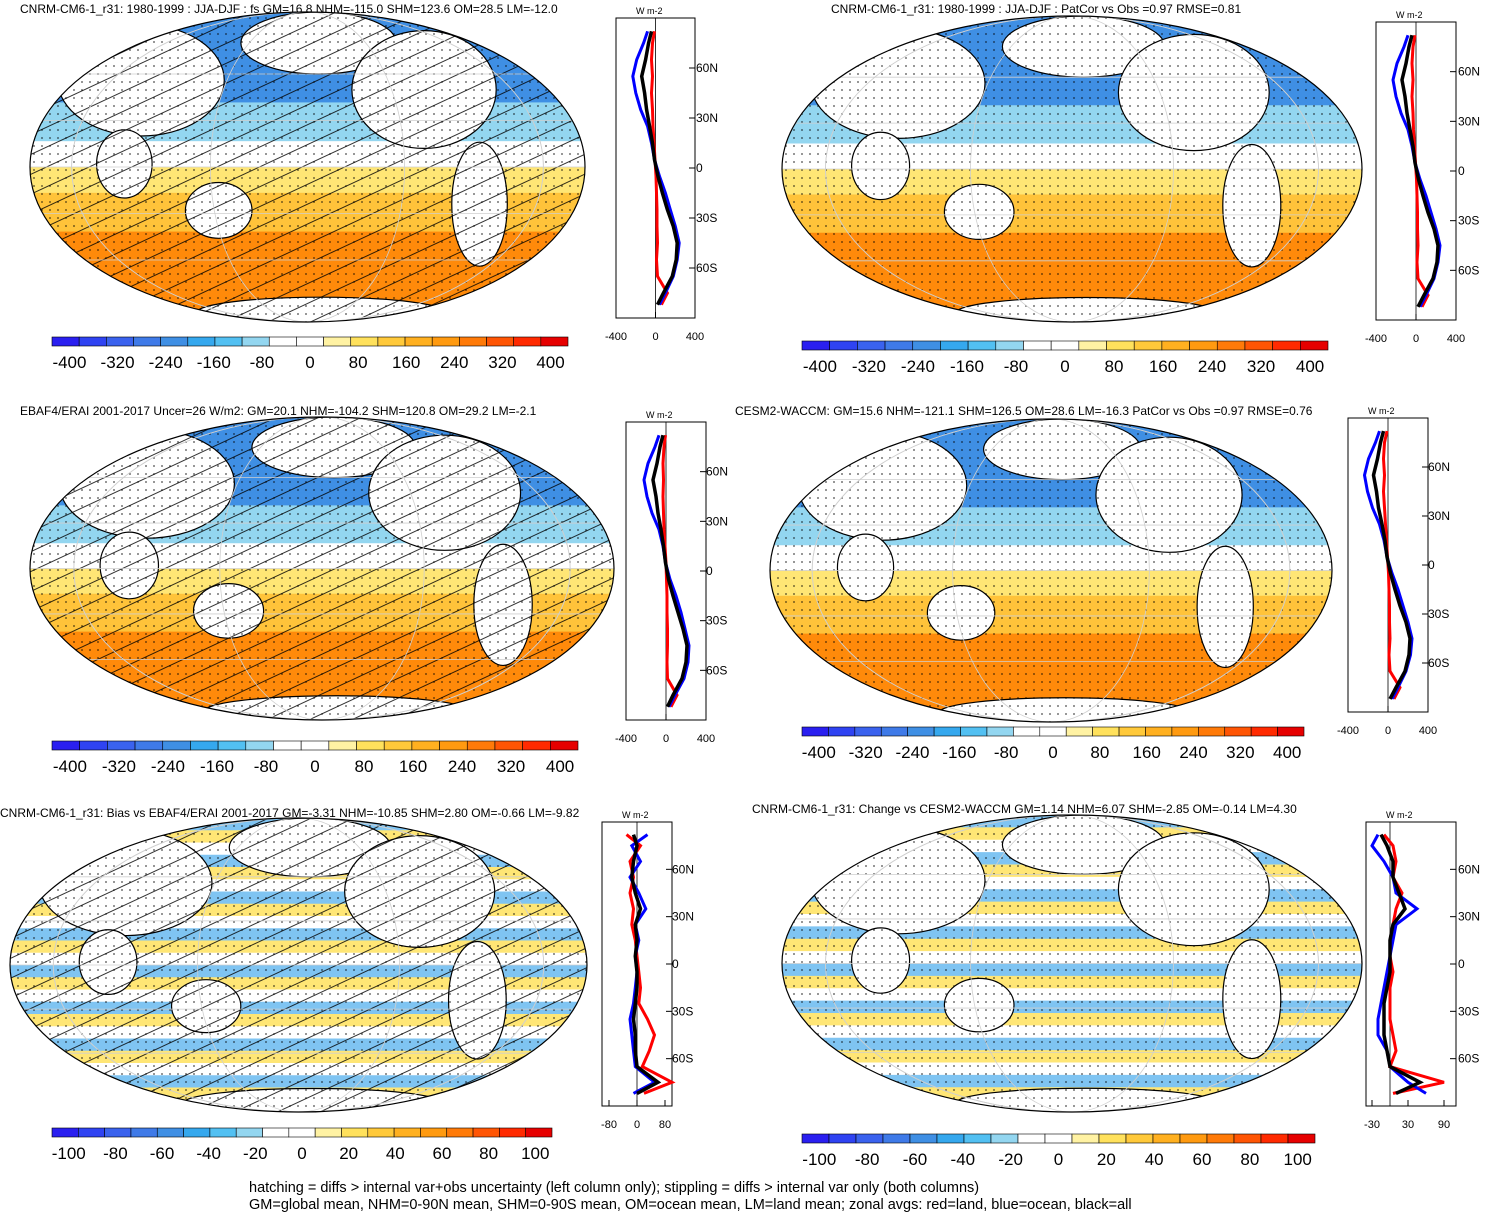 Image resolution: width=1500 pixels, height=1214 pixels. I want to click on profile-units: W m-2, so click(1409, 15).